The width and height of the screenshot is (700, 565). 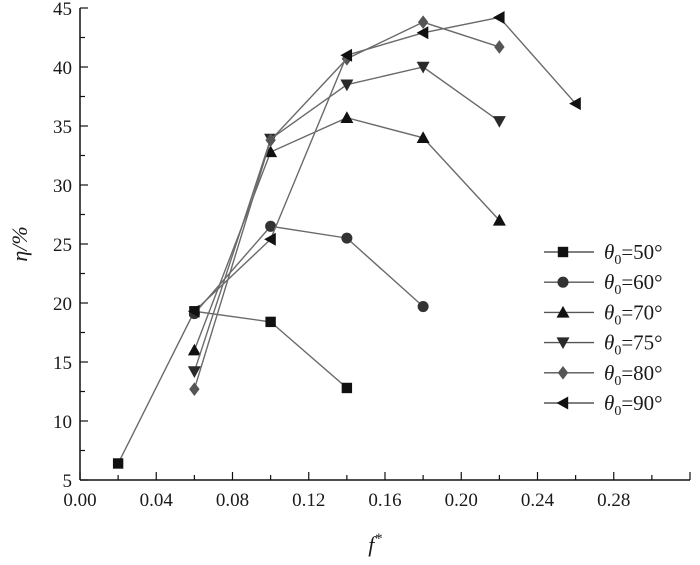 What do you see at coordinates (633, 254) in the screenshot?
I see `legend-label: θ0=50°` at bounding box center [633, 254].